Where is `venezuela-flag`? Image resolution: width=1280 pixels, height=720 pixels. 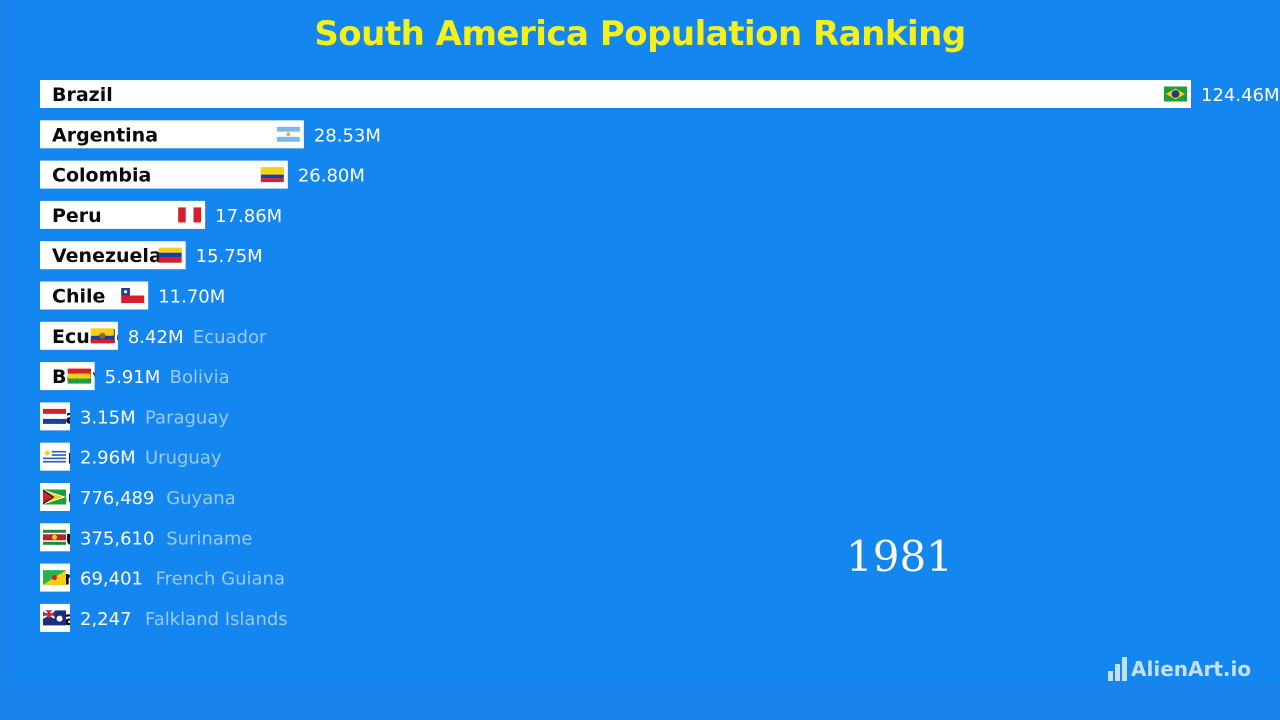 venezuela-flag is located at coordinates (170, 255).